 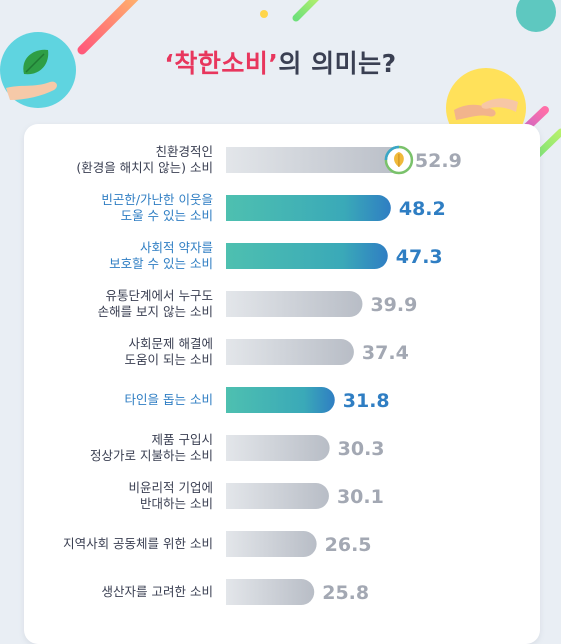 What do you see at coordinates (221, 63) in the screenshot?
I see `title-highlight: ‘착한소비’` at bounding box center [221, 63].